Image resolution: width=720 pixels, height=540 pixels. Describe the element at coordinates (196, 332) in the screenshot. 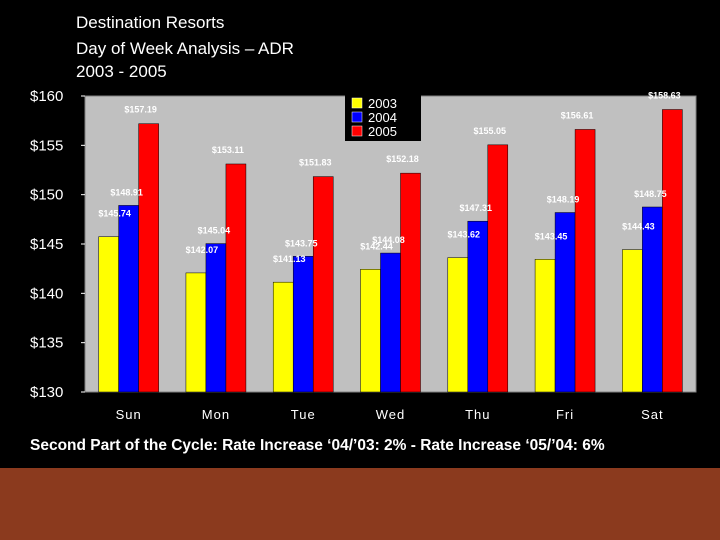

I see `bar-2003-mon` at that location.